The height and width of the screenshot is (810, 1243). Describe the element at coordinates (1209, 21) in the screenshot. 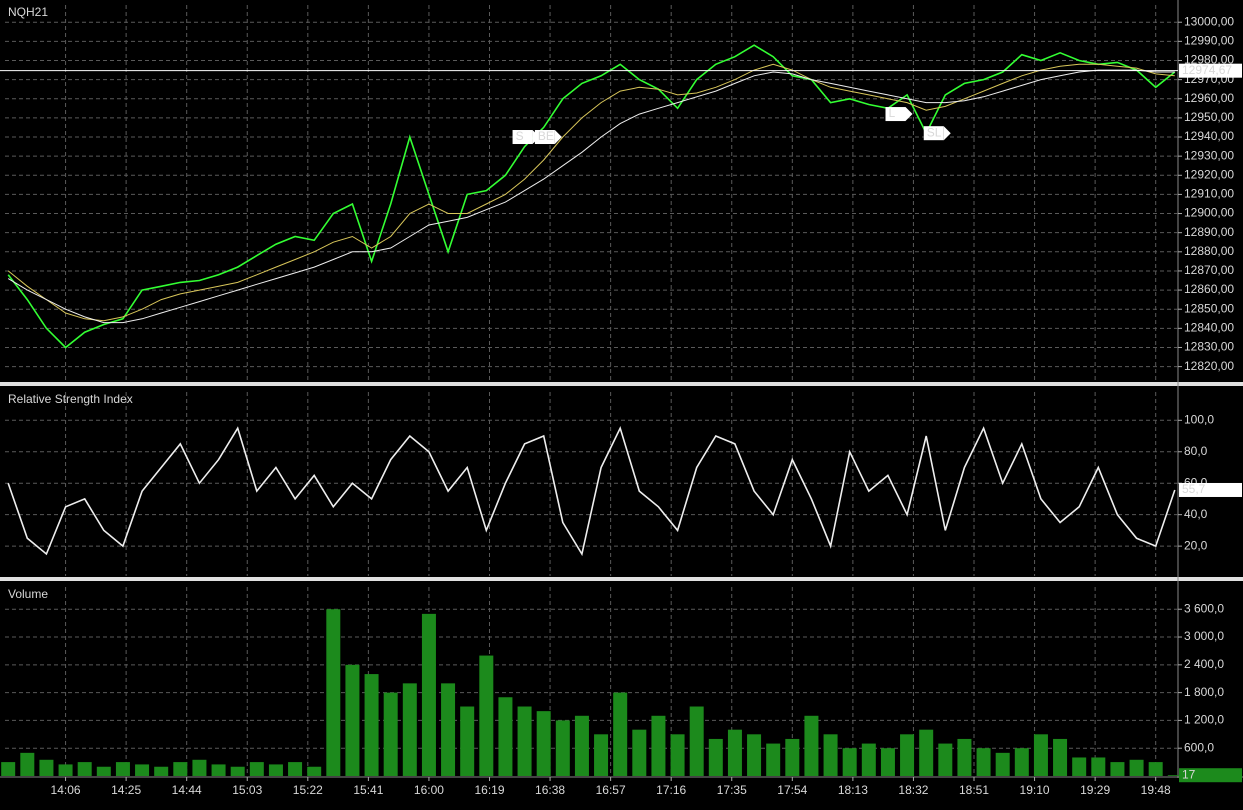

I see `y-tick-label: 13000,00` at that location.